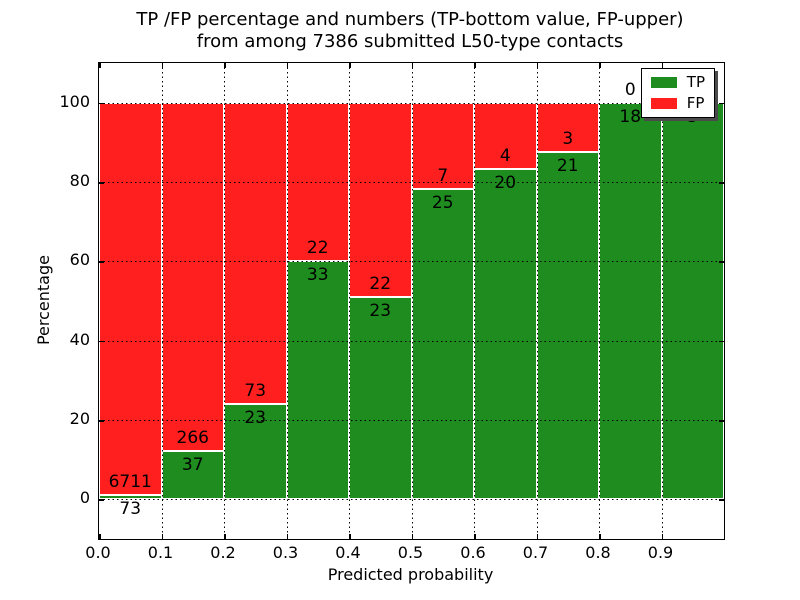  Describe the element at coordinates (84, 498) in the screenshot. I see `y-tick-label: 0` at that location.